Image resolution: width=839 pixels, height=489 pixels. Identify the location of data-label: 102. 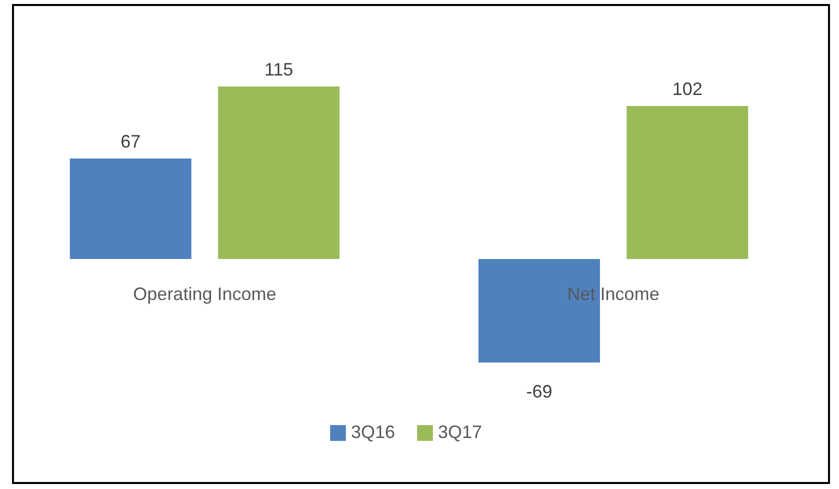
(687, 89).